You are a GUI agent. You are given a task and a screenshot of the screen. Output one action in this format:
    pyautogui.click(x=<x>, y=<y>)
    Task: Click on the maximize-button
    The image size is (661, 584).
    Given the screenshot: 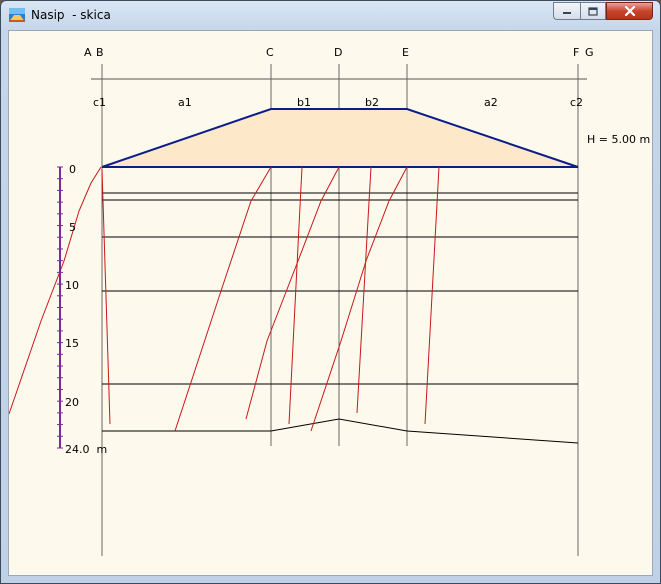 What is the action you would take?
    pyautogui.click(x=593, y=11)
    